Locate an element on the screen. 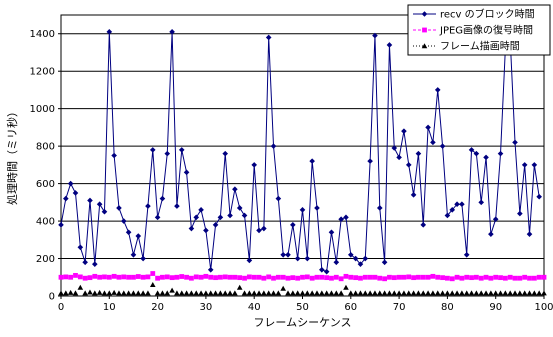  y-axis-title: 処理時間（ミリ秒） is located at coordinates (12, 155).